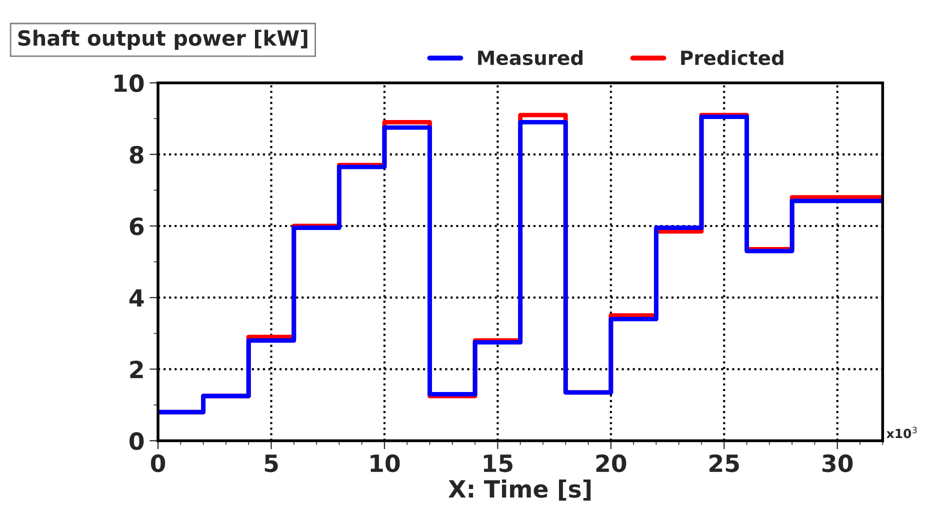 This screenshot has height=531, width=935. What do you see at coordinates (158, 463) in the screenshot?
I see `x-tick-label: 0` at bounding box center [158, 463].